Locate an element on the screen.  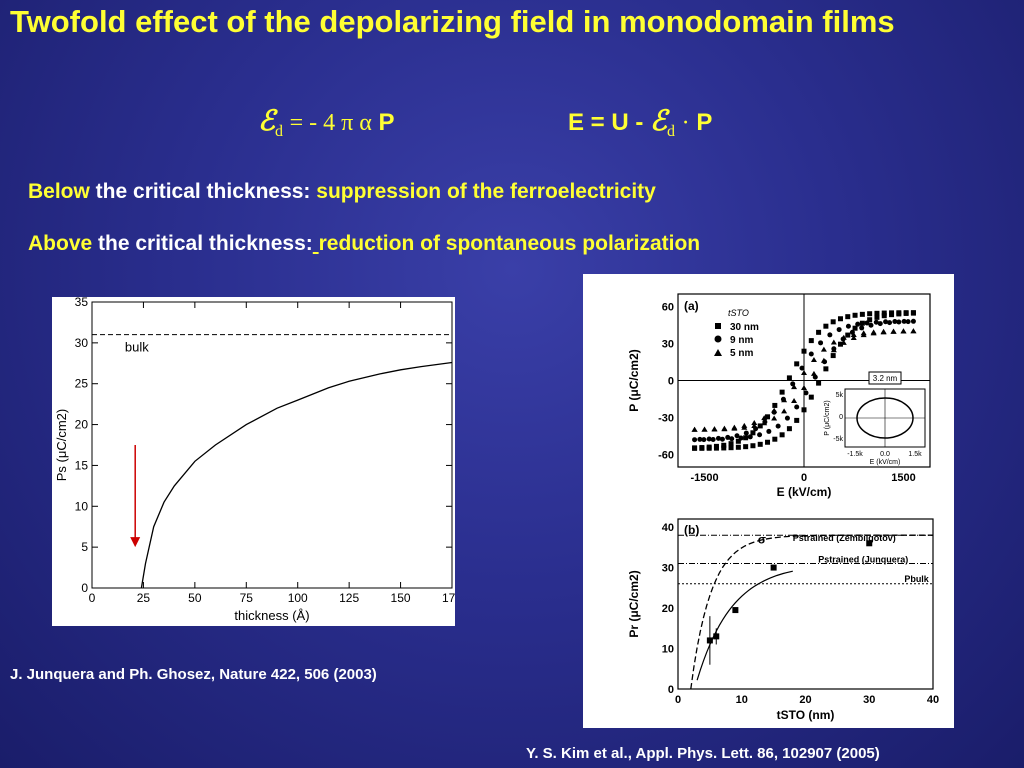
legend-label: 30 nm is located at coordinates (744, 327).